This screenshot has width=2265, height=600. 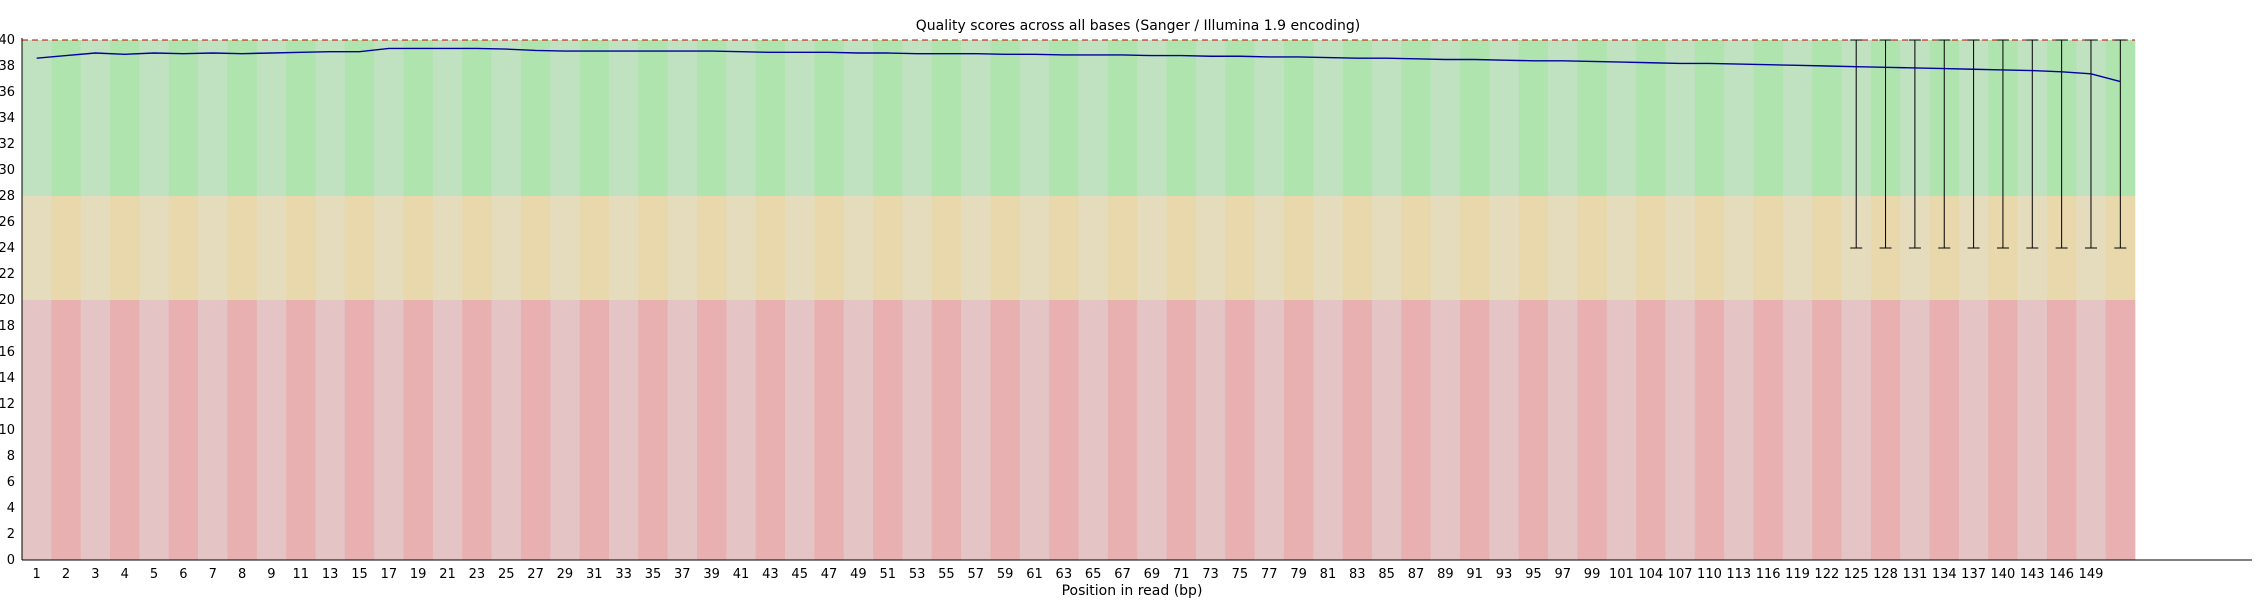 What do you see at coordinates (1592, 574) in the screenshot?
I see `x-tick-label: 99` at bounding box center [1592, 574].